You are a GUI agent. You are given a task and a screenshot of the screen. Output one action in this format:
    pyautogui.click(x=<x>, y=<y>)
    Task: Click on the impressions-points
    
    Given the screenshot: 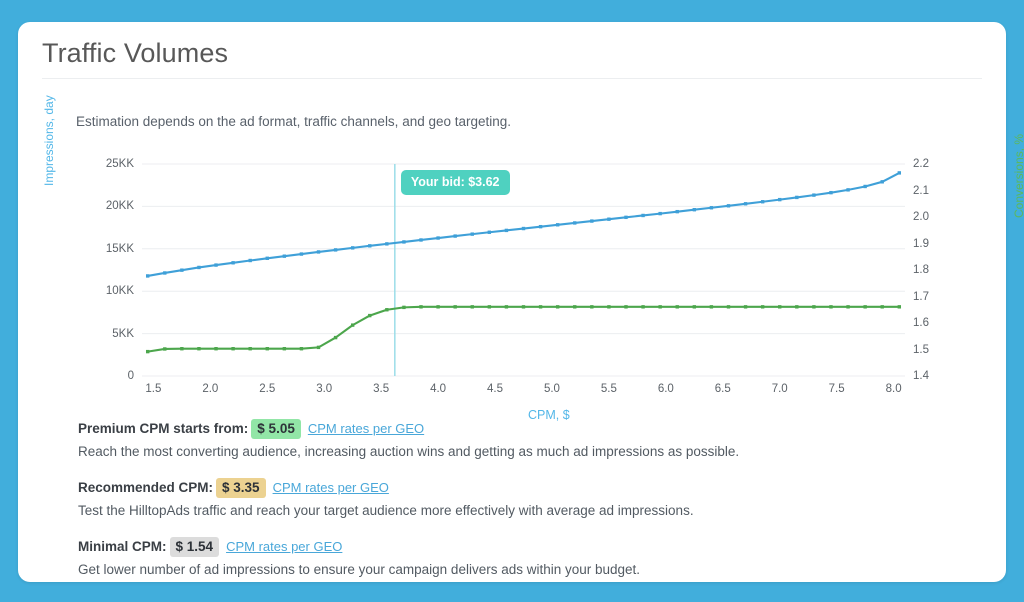 What is the action you would take?
    pyautogui.click(x=523, y=224)
    